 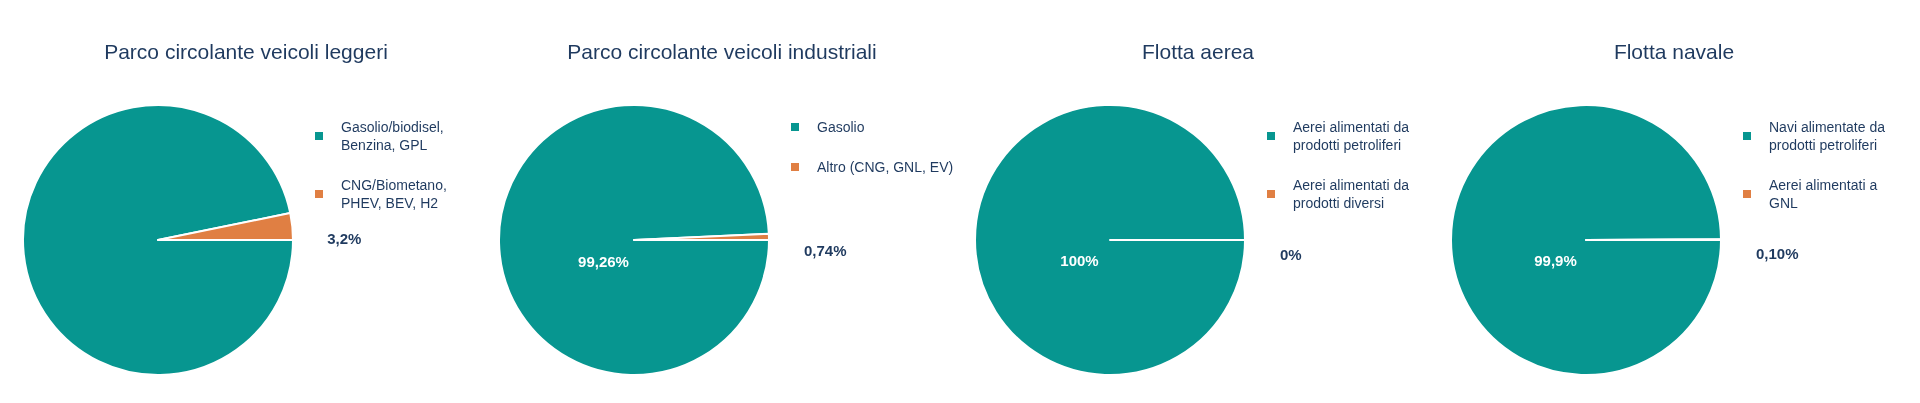 I want to click on data-label: 0,10%, so click(x=1777, y=254).